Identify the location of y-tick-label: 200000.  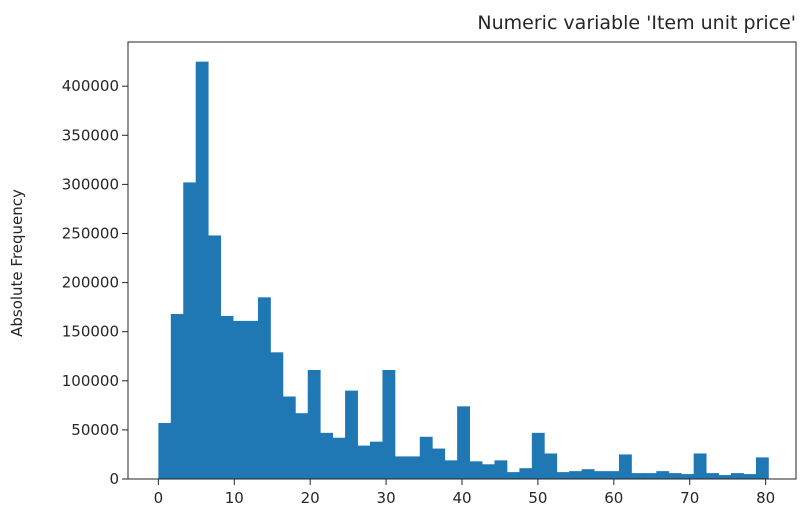
(90, 283).